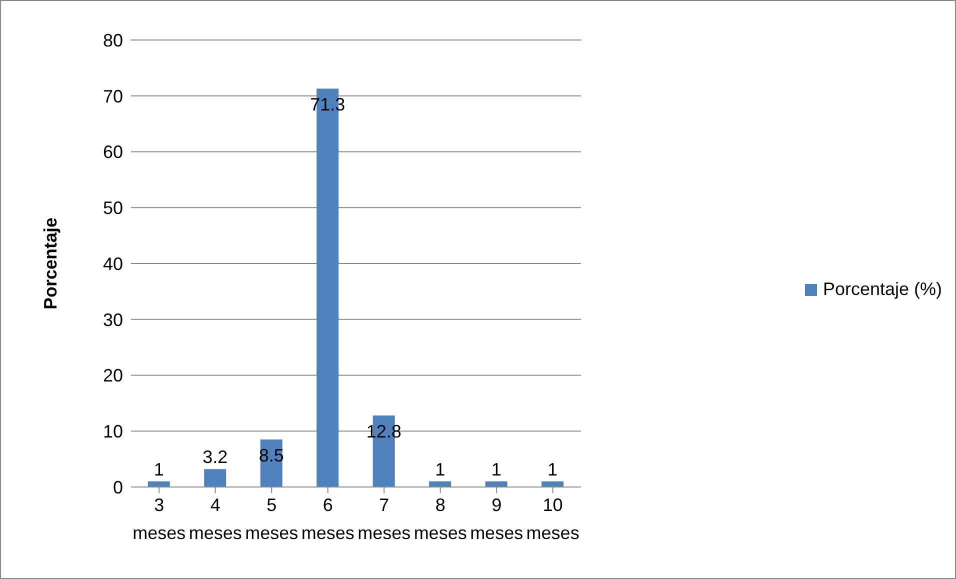 The height and width of the screenshot is (579, 956). Describe the element at coordinates (215, 519) in the screenshot. I see `x-tick-label: 4 meses` at that location.